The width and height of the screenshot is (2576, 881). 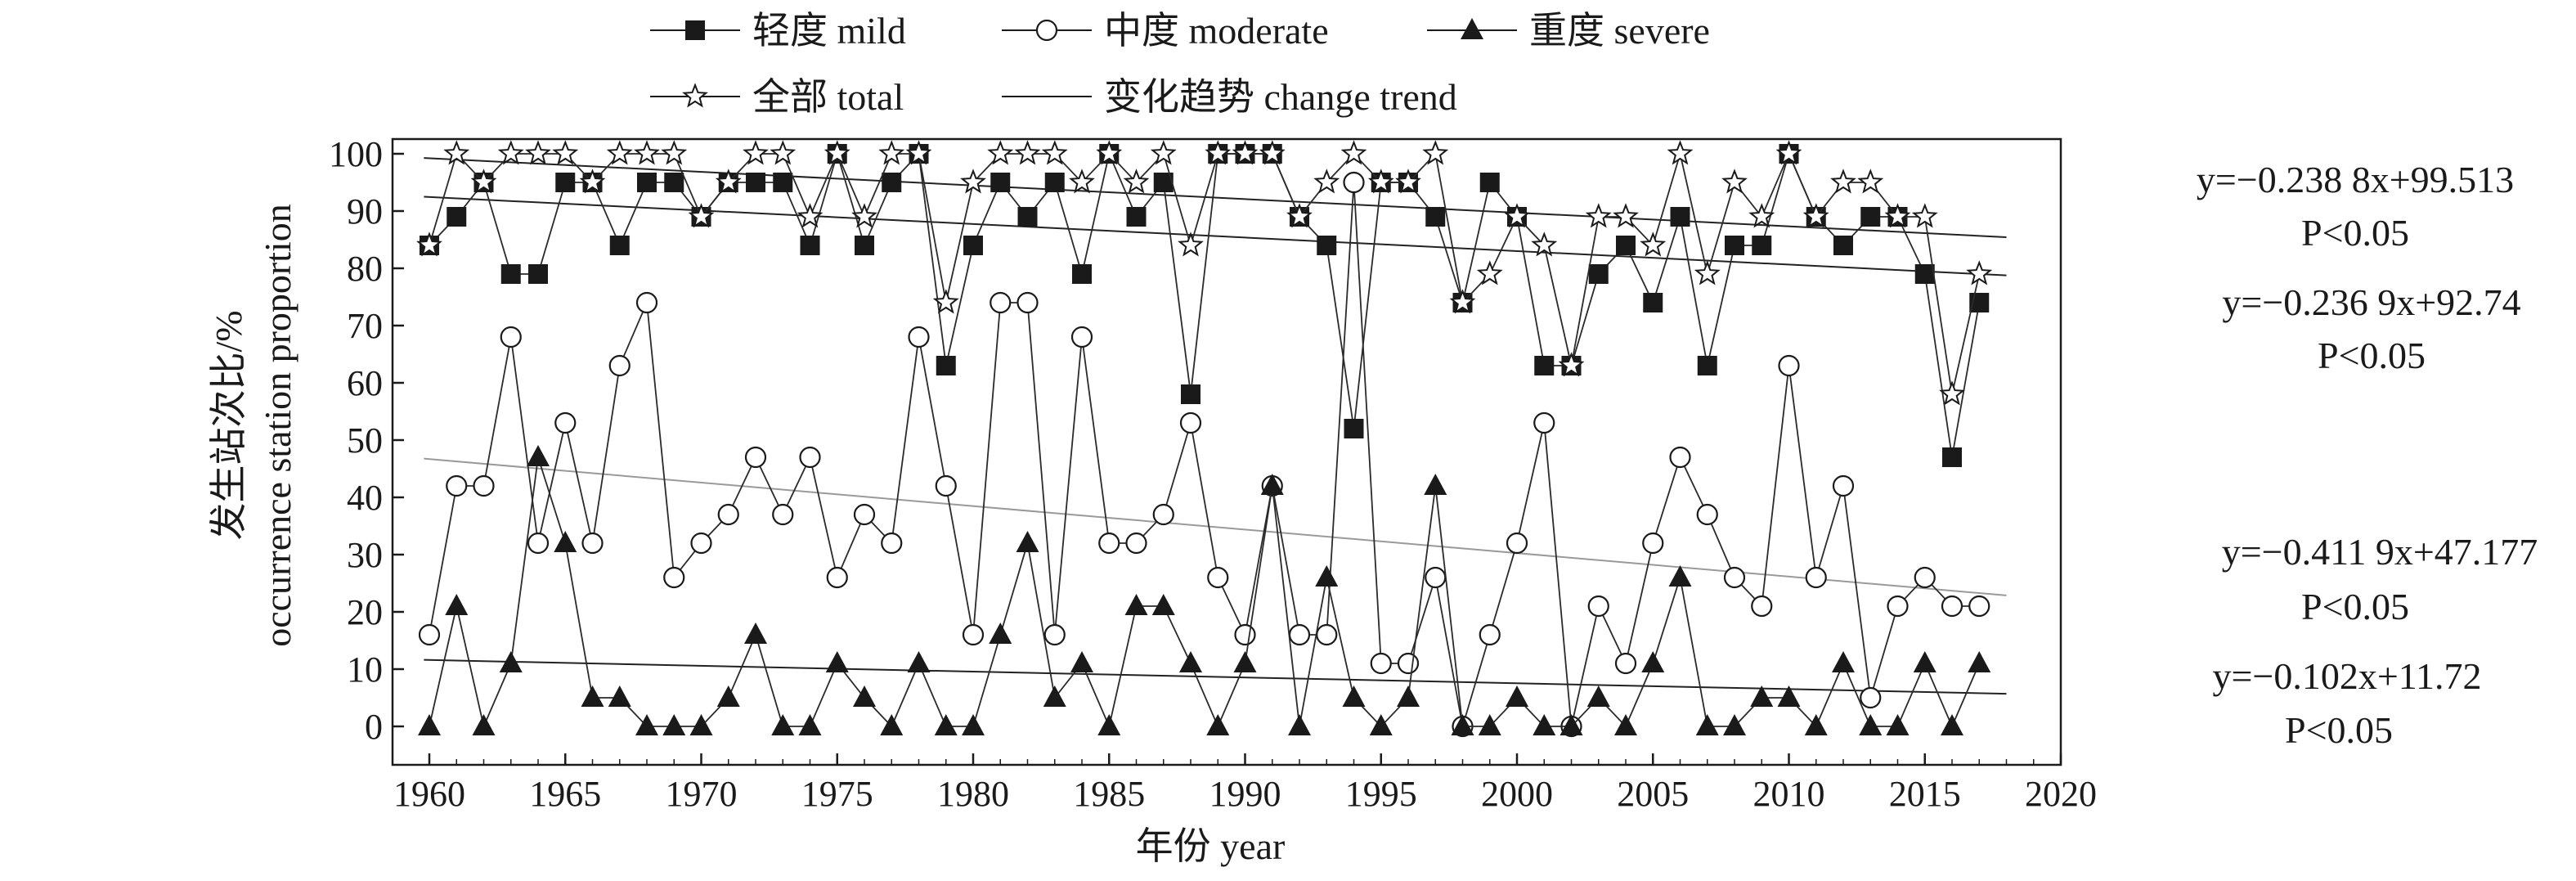 What do you see at coordinates (1517, 794) in the screenshot?
I see `x-tick-label: 2000` at bounding box center [1517, 794].